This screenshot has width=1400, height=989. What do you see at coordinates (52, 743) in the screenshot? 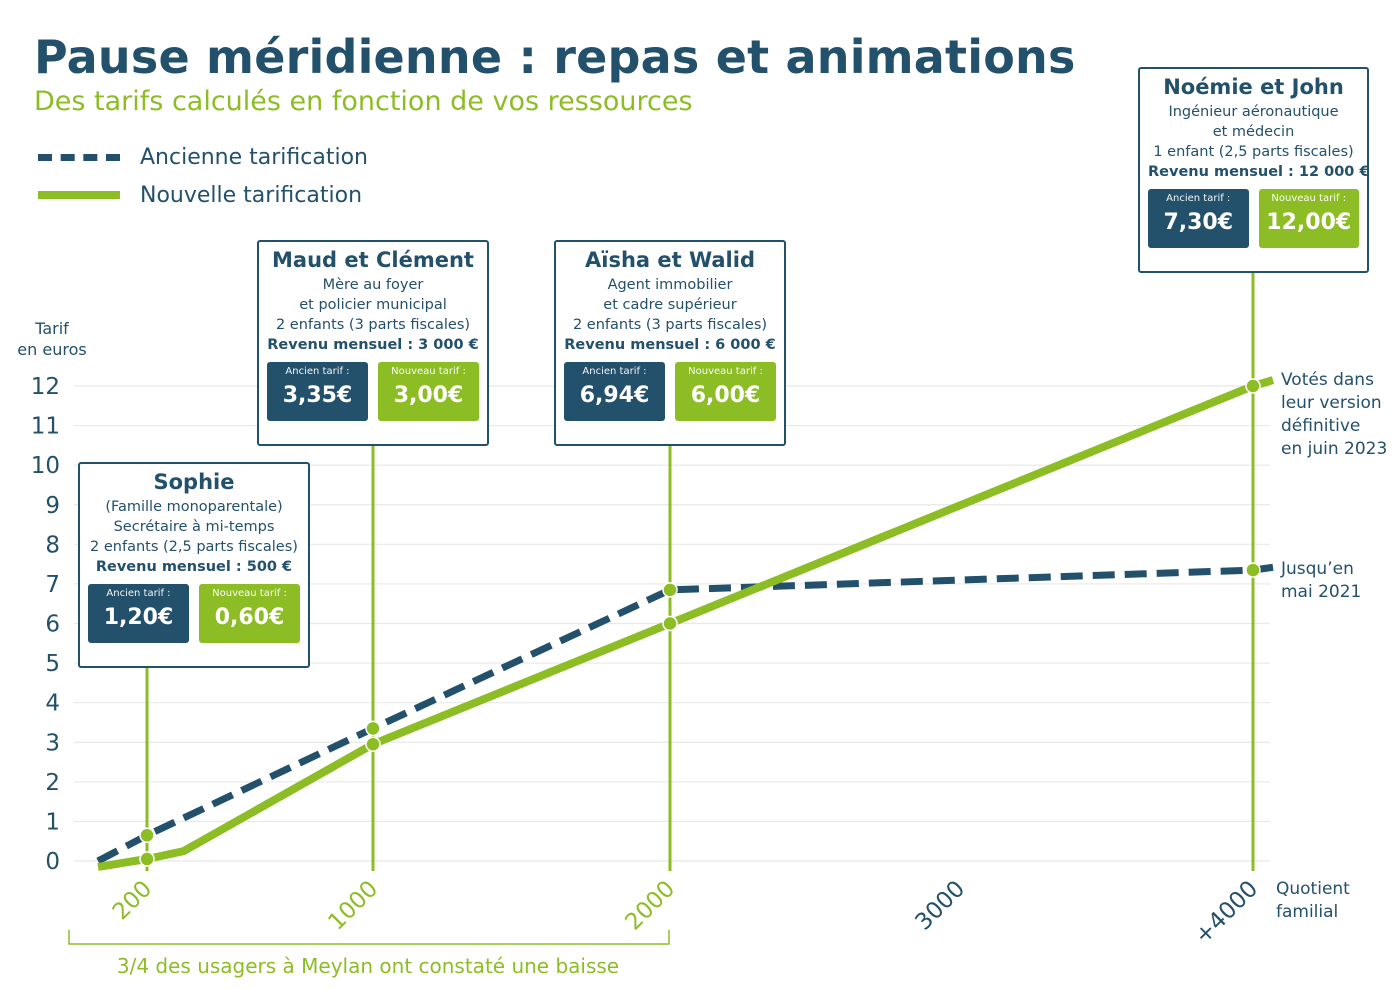
I see `y-tick-label: 3` at bounding box center [52, 743].